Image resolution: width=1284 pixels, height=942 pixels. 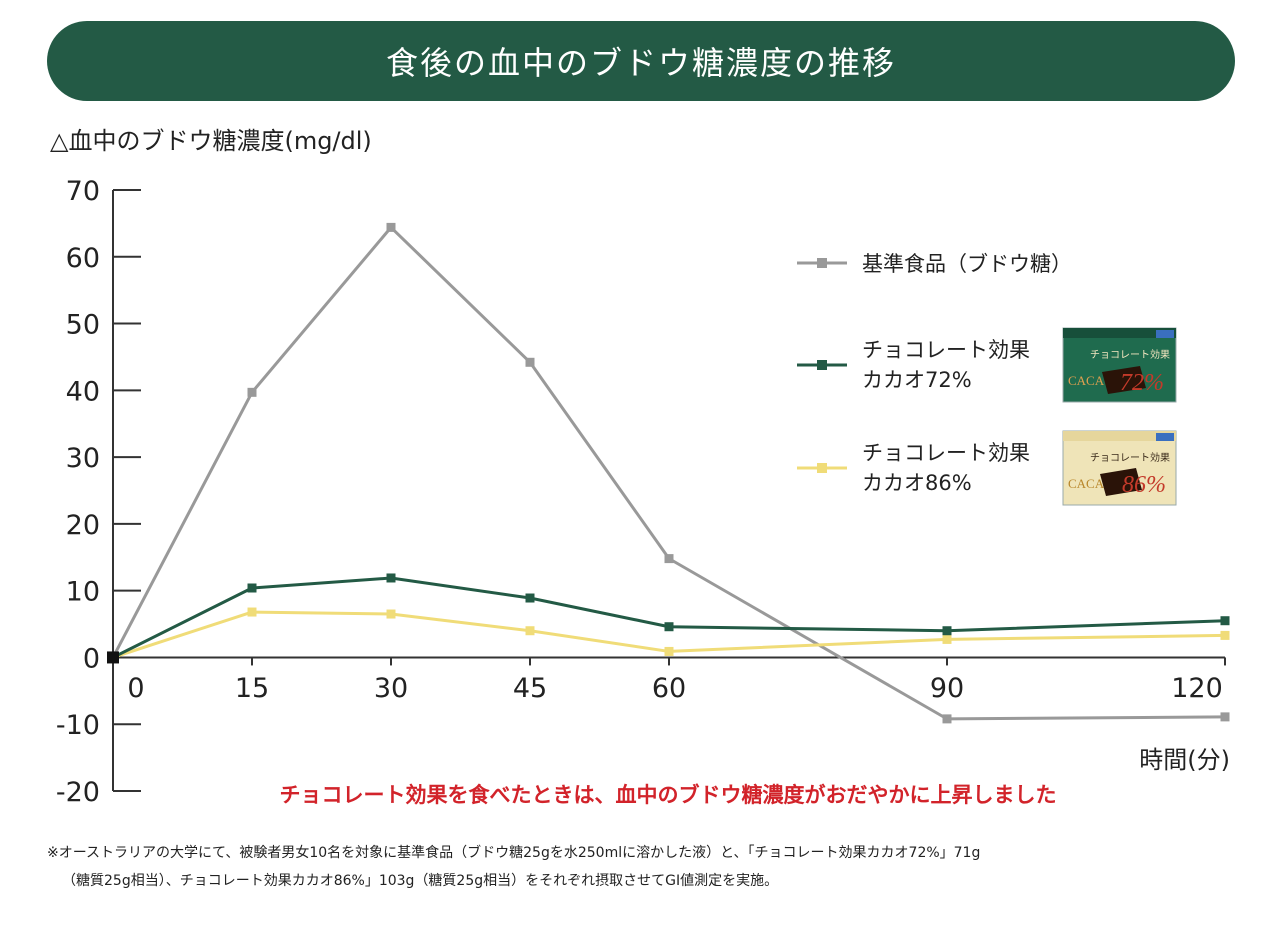 What do you see at coordinates (83, 458) in the screenshot?
I see `y-tick-label: 30` at bounding box center [83, 458].